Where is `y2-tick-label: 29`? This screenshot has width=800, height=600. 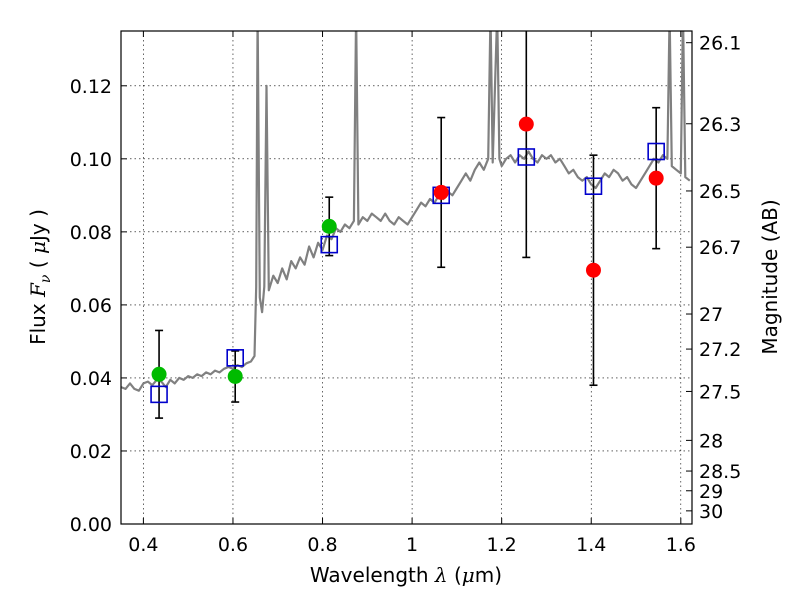 y2-tick-label: 29 is located at coordinates (711, 492).